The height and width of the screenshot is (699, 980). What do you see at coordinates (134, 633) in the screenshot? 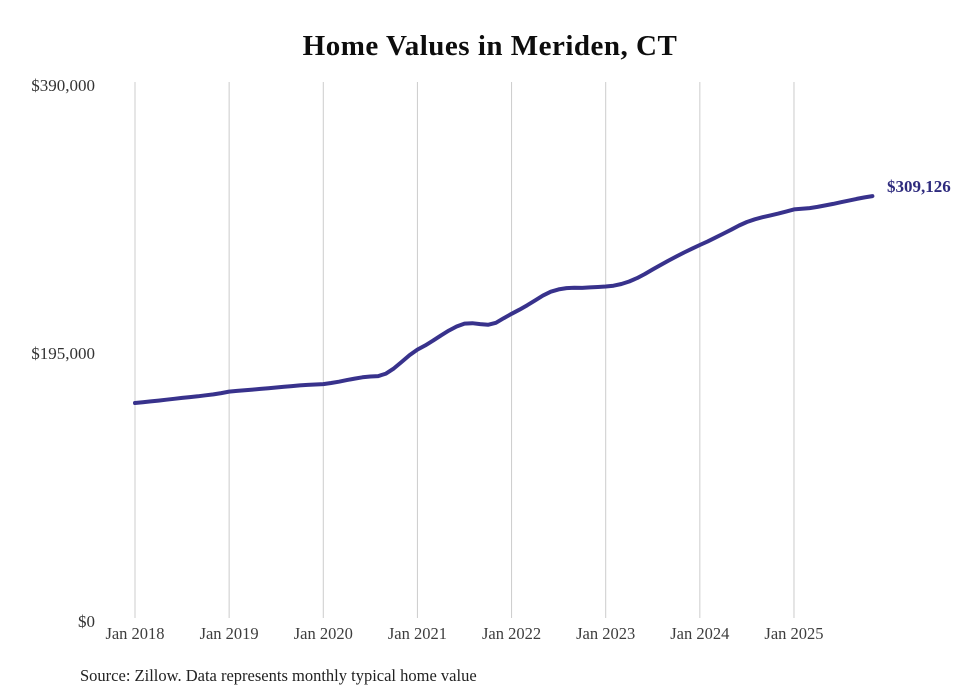
I see `x-tick-label: Jan 2018` at bounding box center [134, 633].